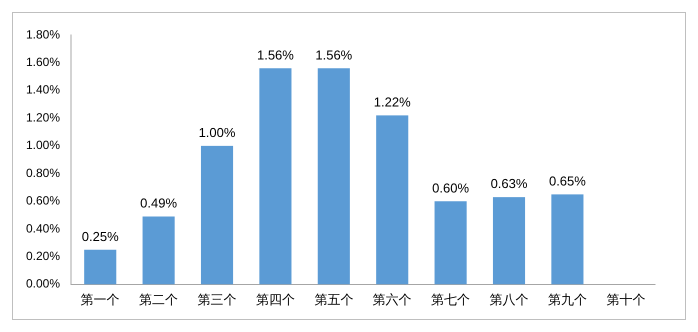  I want to click on x-tick-label: 第五个, so click(334, 299).